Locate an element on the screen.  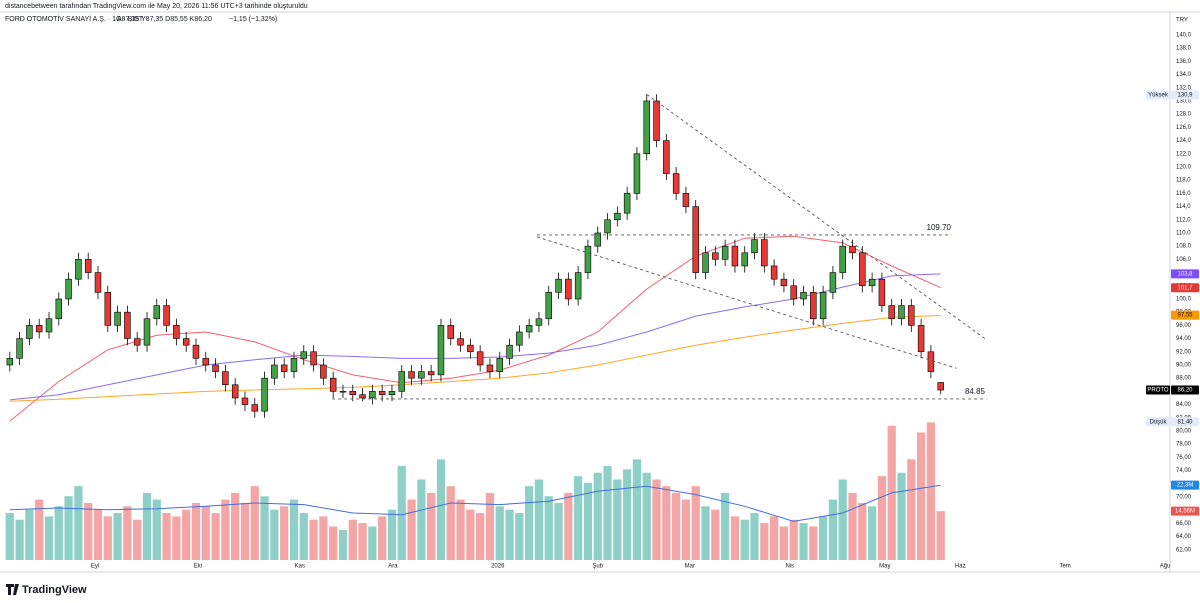
price-badge-label: 101,7 is located at coordinates (1185, 288).